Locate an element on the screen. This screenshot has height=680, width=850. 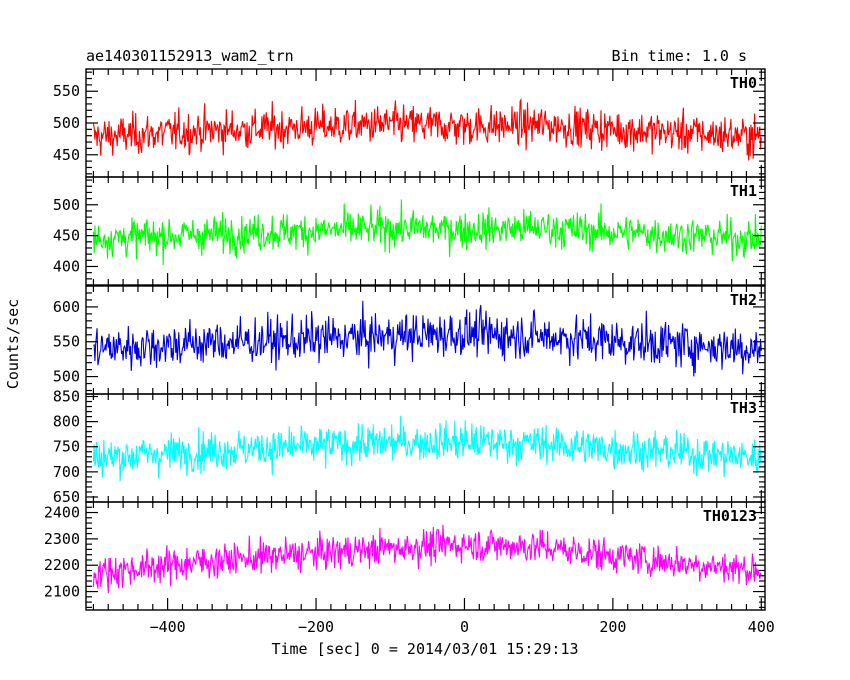
panel-th2: 500 550 600 TH2 is located at coordinates (409, 340).